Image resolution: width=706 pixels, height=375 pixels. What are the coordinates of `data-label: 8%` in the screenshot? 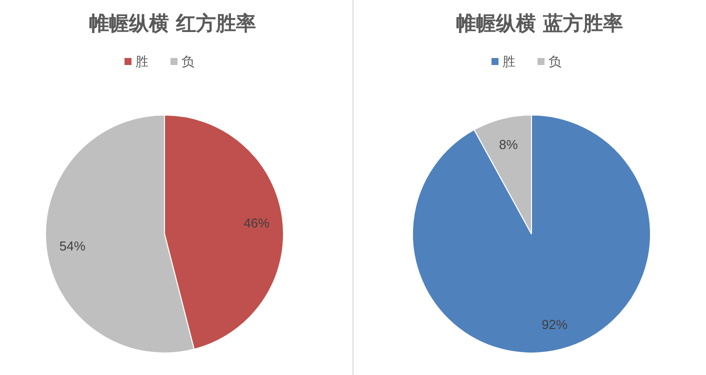 It's located at (508, 144).